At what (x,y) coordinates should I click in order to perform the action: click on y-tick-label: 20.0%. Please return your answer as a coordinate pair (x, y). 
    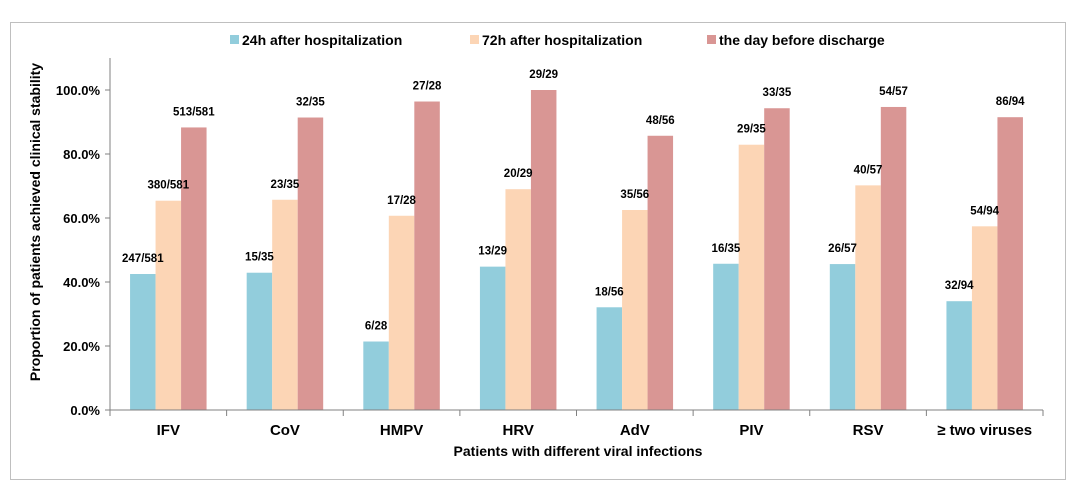
    Looking at the image, I should click on (81, 346).